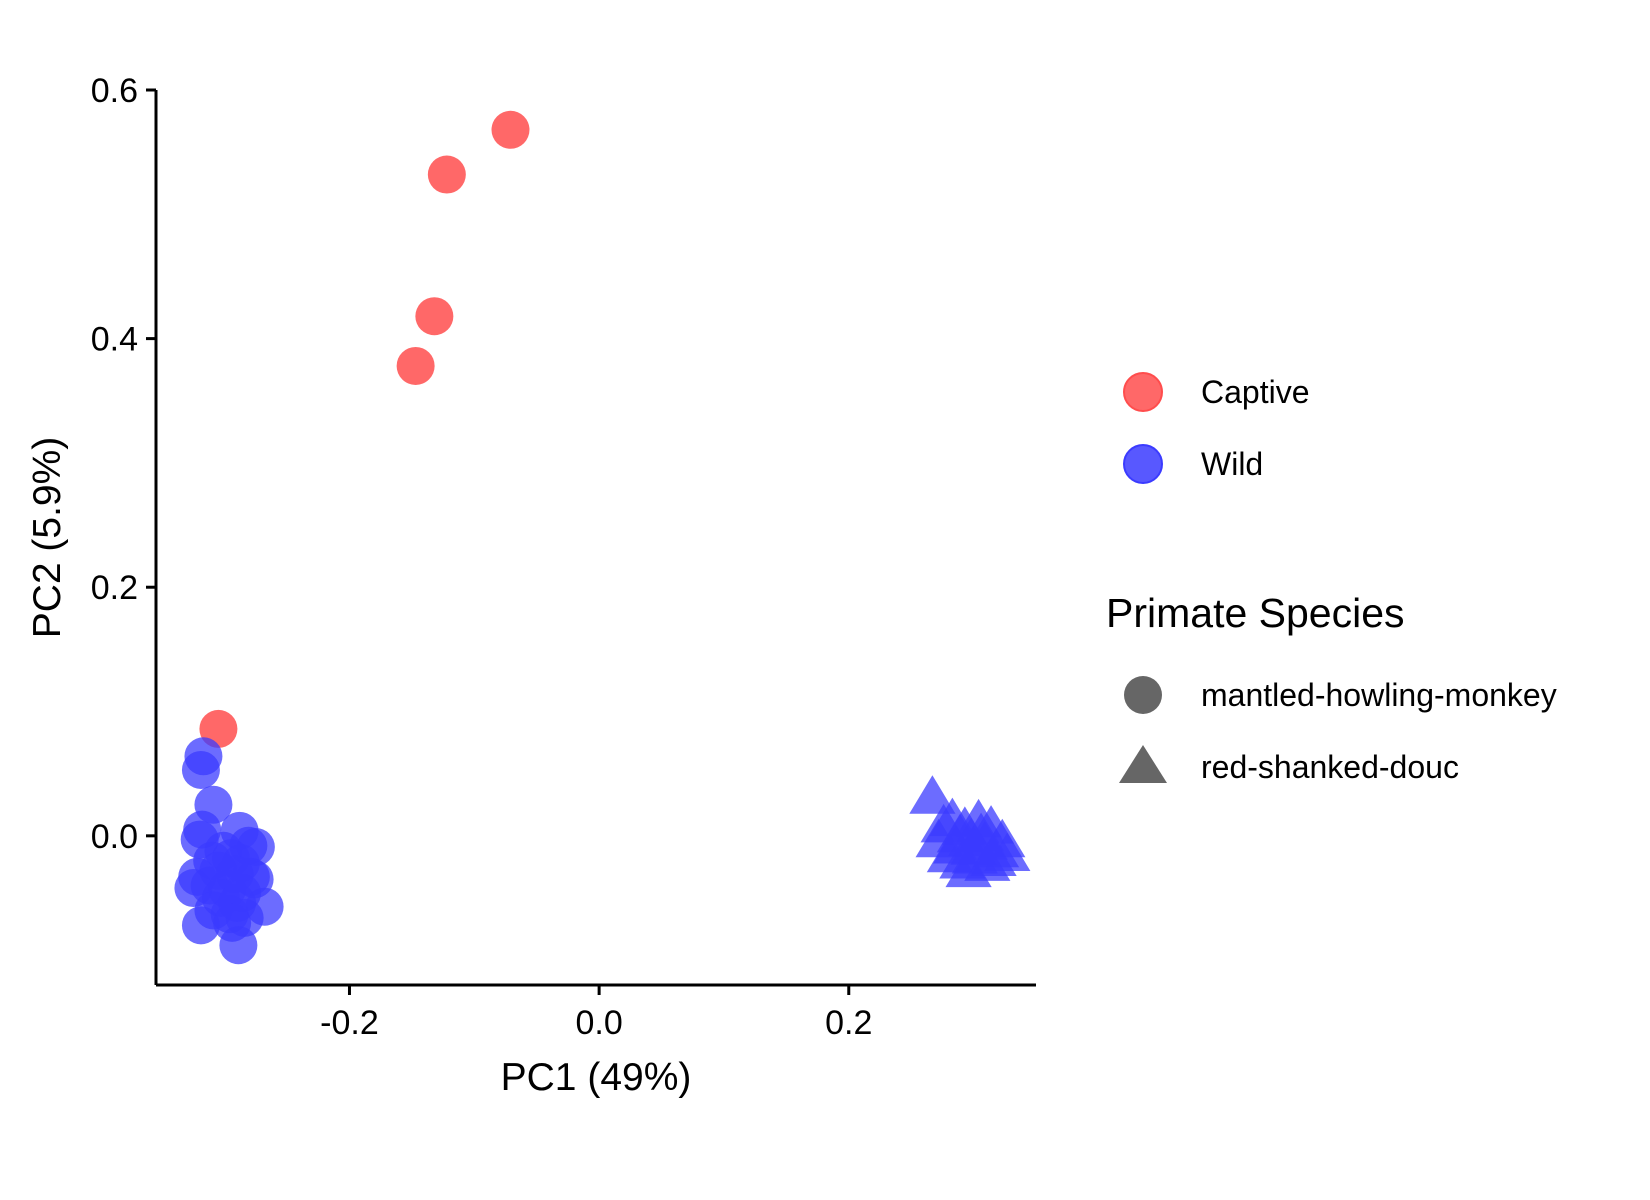 The height and width of the screenshot is (1200, 1650). I want to click on legend-key-red-shanked-douc, so click(1143, 764).